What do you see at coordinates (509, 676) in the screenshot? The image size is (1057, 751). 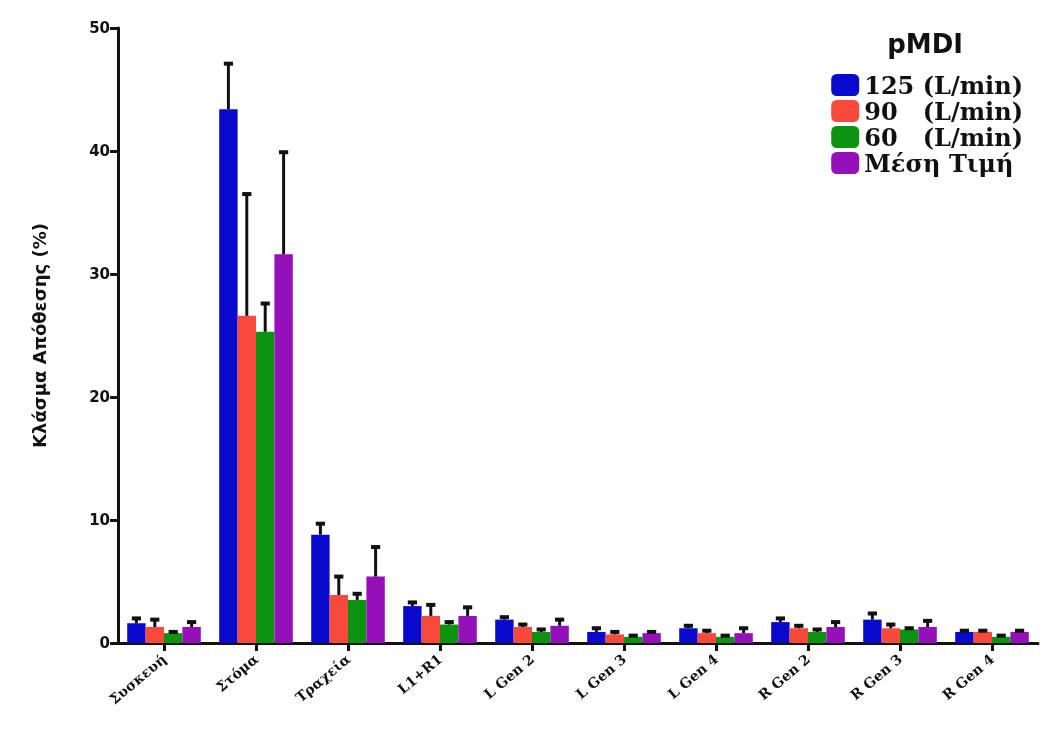 I see `x-tick-label: L Gen 2` at bounding box center [509, 676].